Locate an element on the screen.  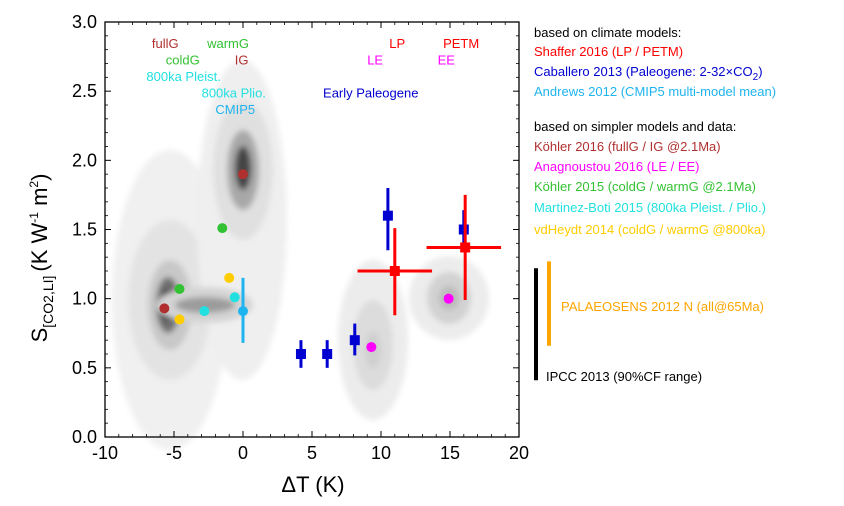
legend-climate-header: based on climate models: is located at coordinates (607, 32).